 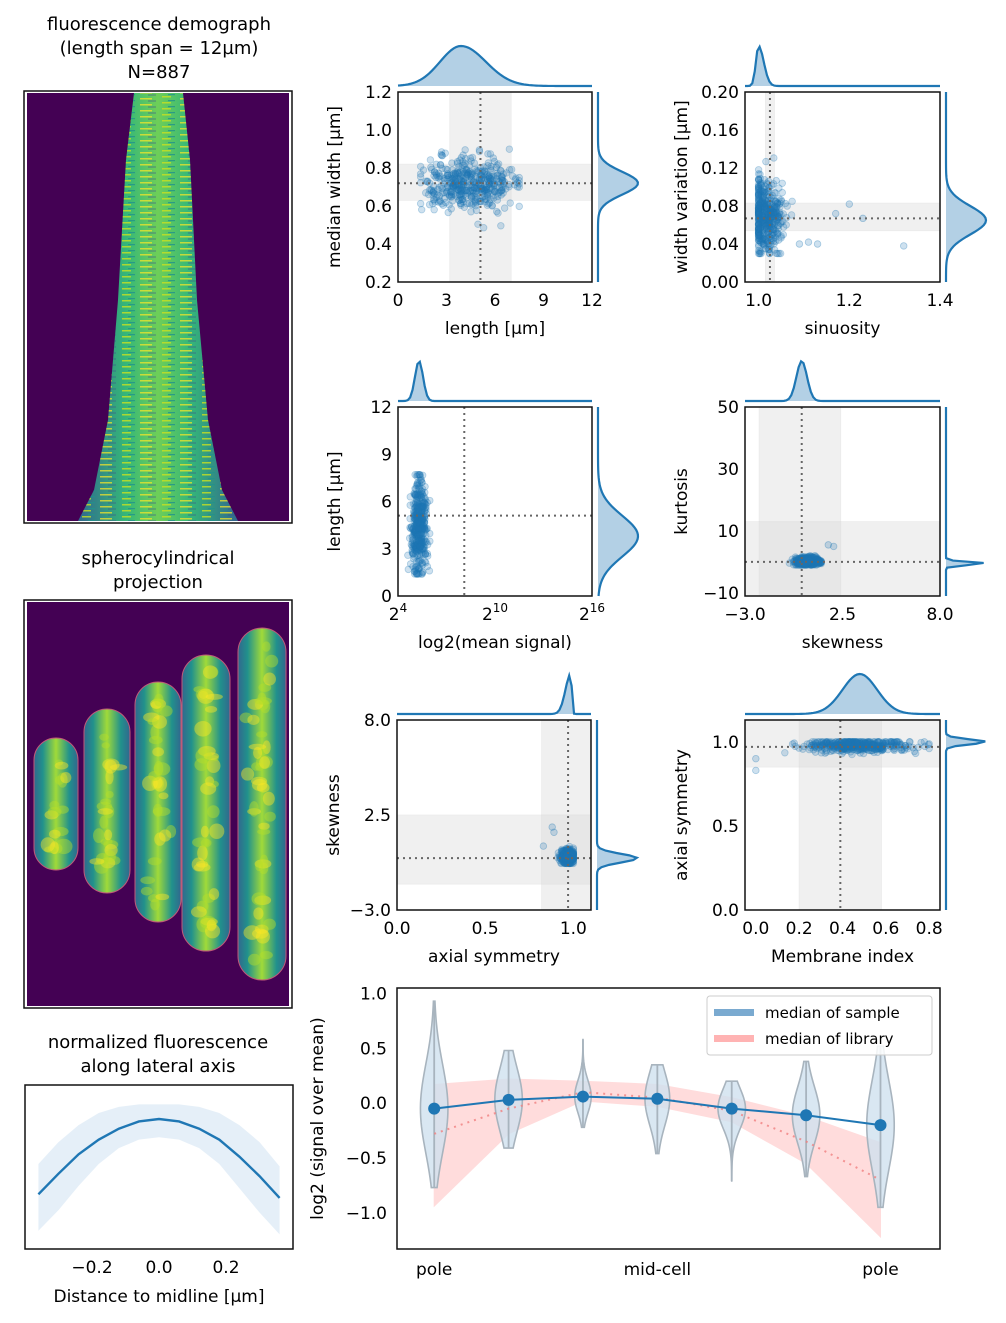 I want to click on marginal-x-kde, so click(x=842, y=66).